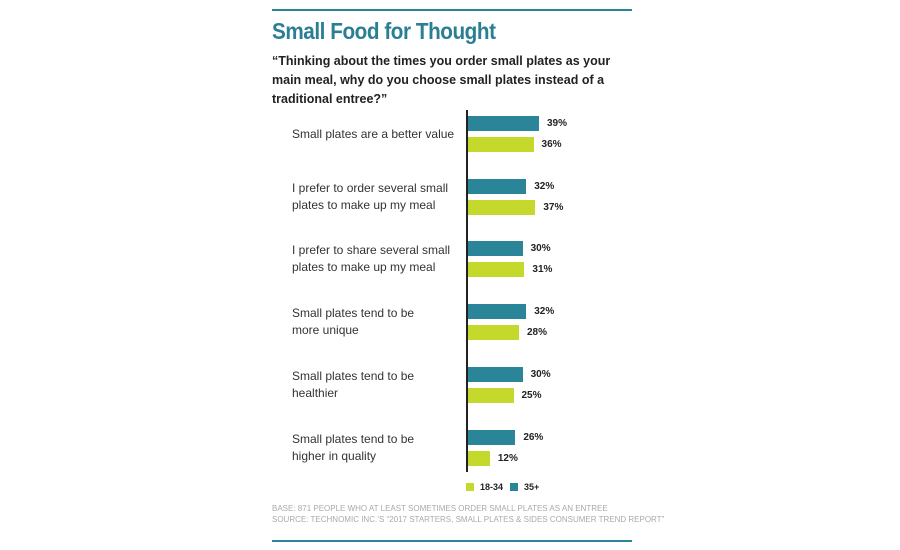 The height and width of the screenshot is (550, 900). I want to click on value-label: 12%, so click(507, 458).